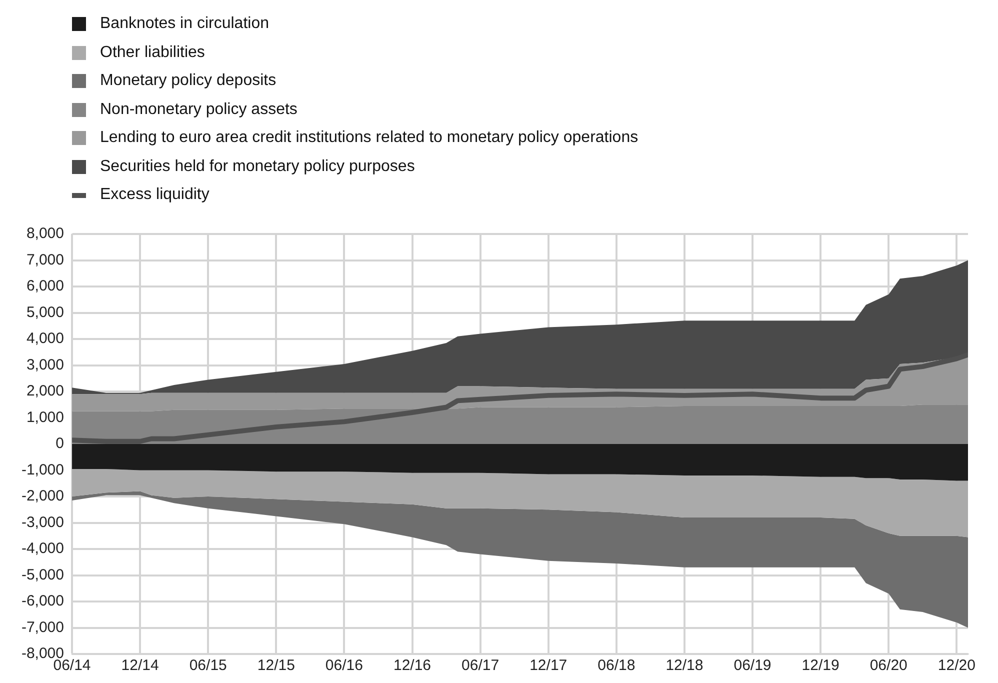  Describe the element at coordinates (60, 443) in the screenshot. I see `y-tick-label: 0` at that location.